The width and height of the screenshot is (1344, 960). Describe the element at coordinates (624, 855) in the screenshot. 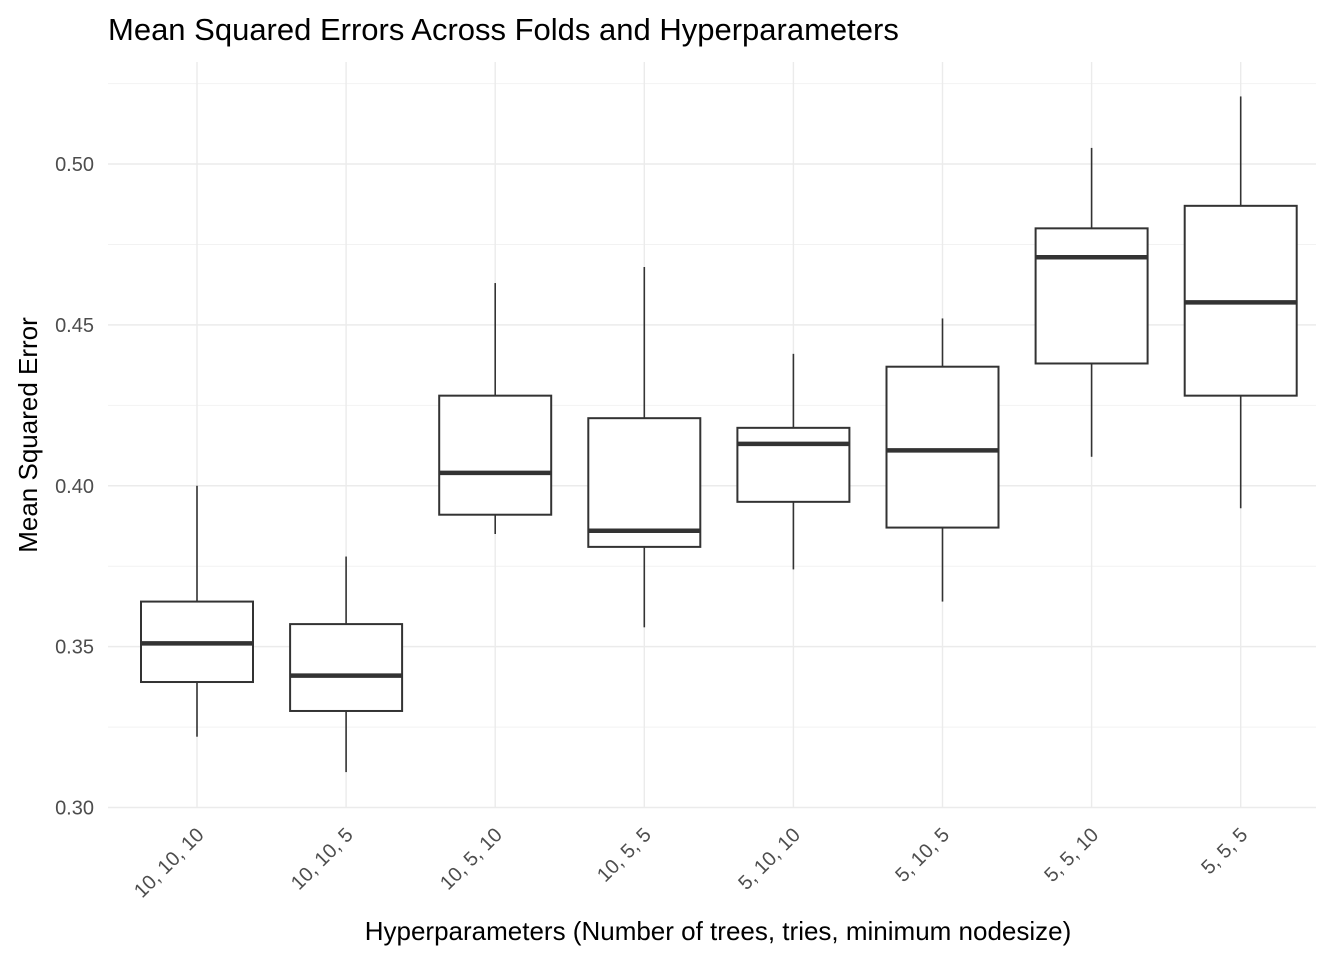

I see `x-tick-label: 10, 5, 5` at that location.